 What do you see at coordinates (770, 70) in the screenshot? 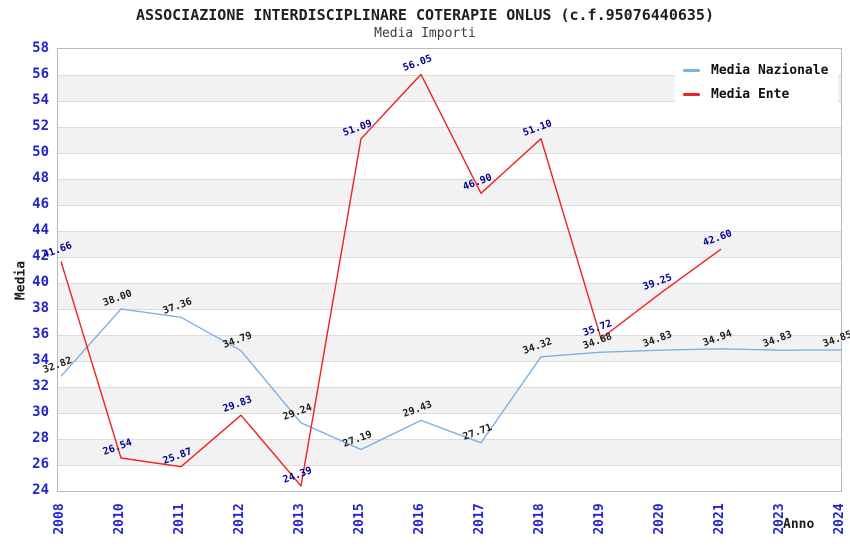
I see `legend-label: Media Nazionale` at bounding box center [770, 70].